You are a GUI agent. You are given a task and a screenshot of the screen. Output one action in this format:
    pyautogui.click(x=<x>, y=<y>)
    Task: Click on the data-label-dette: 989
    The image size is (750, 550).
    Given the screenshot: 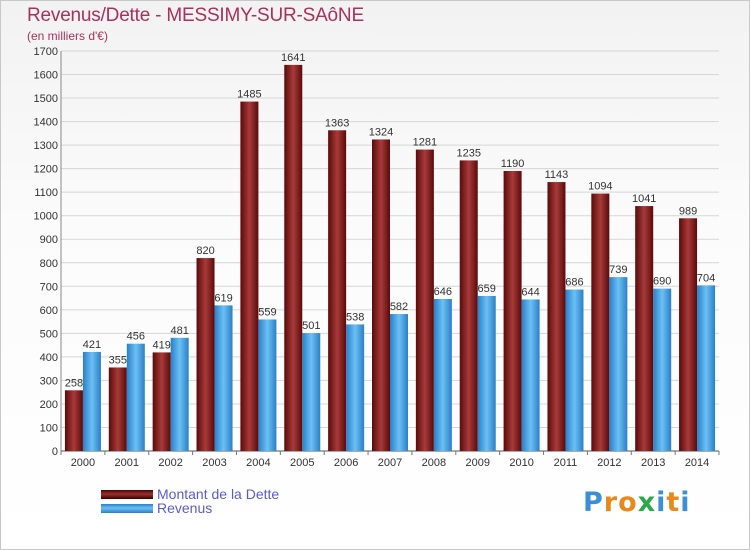 What is the action you would take?
    pyautogui.click(x=688, y=211)
    